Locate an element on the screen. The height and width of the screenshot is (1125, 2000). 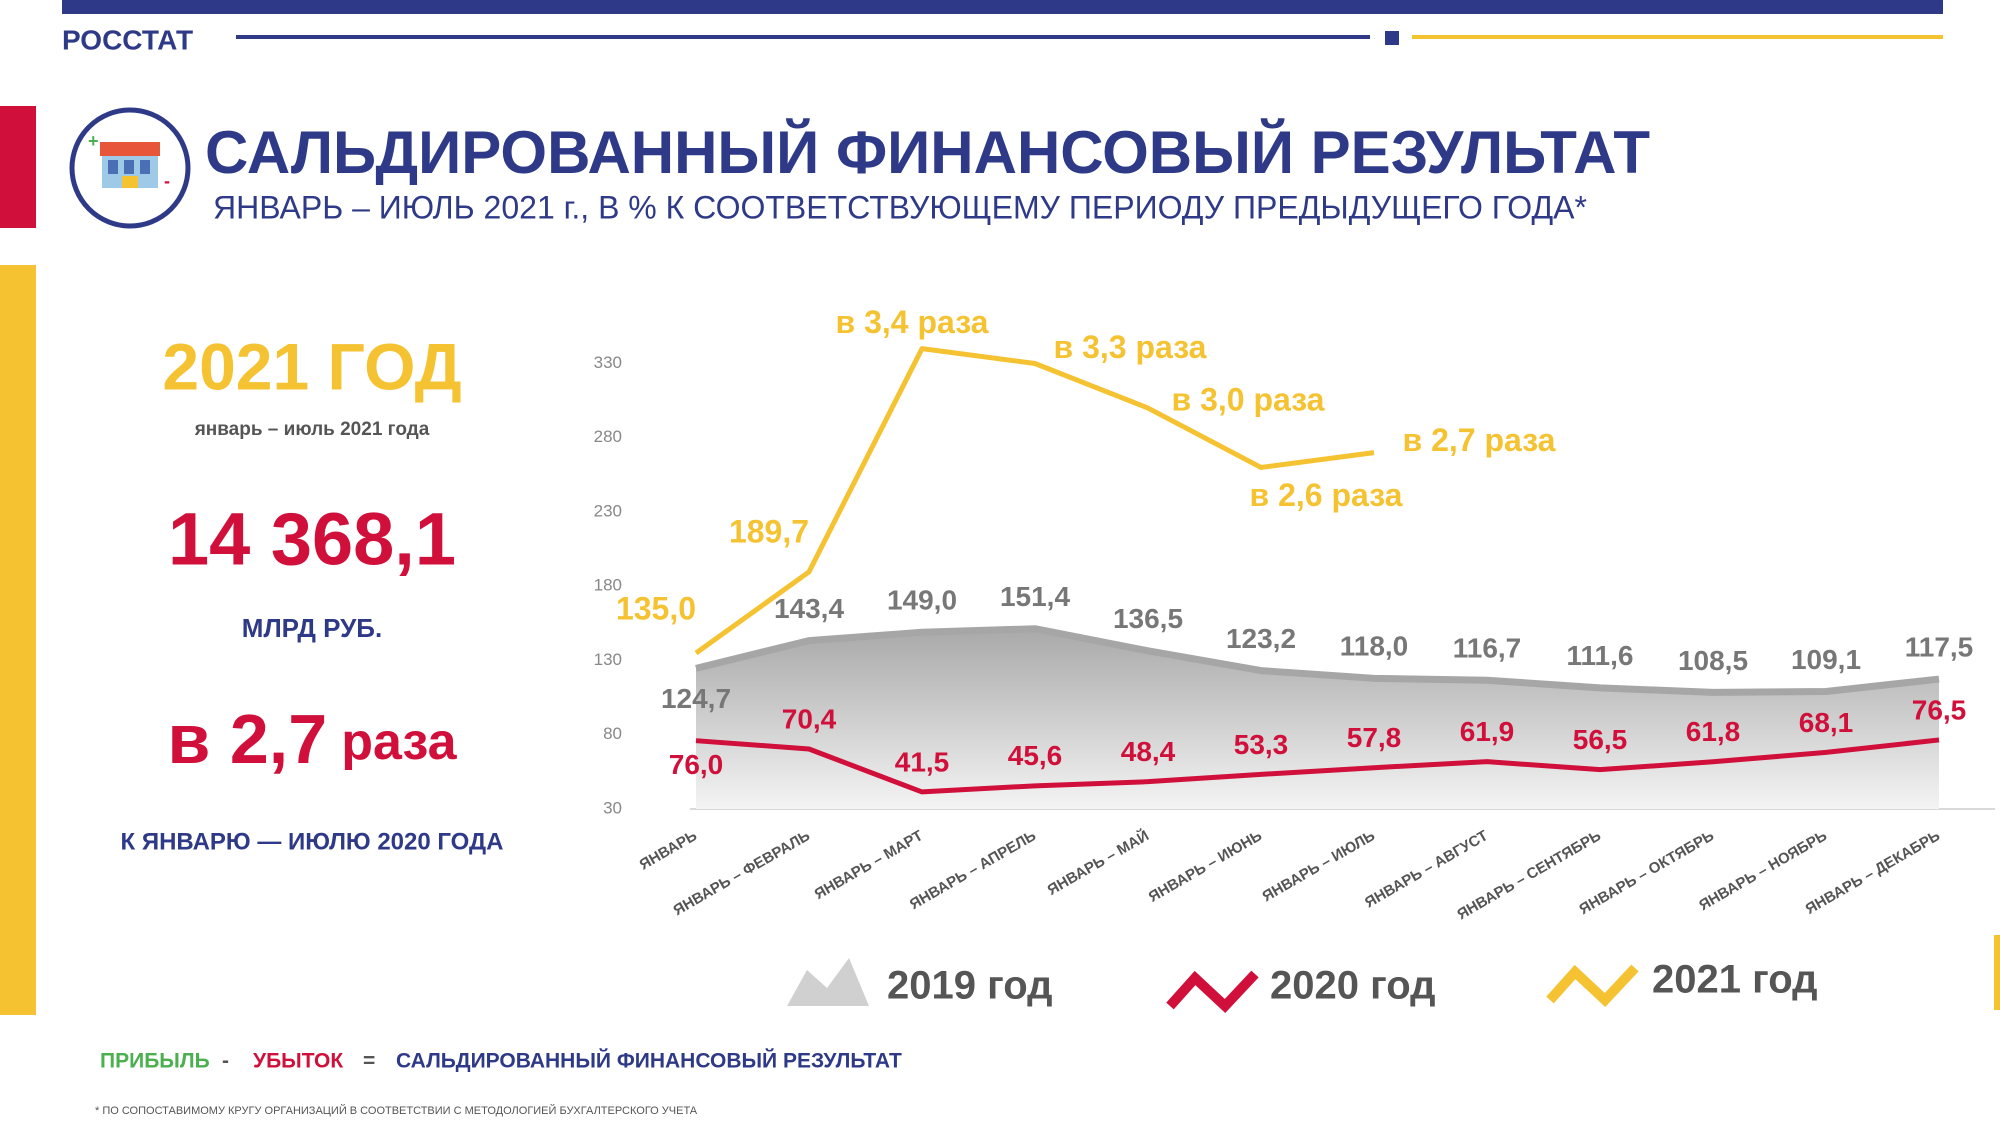
data-label: 57,8 is located at coordinates (1374, 737).